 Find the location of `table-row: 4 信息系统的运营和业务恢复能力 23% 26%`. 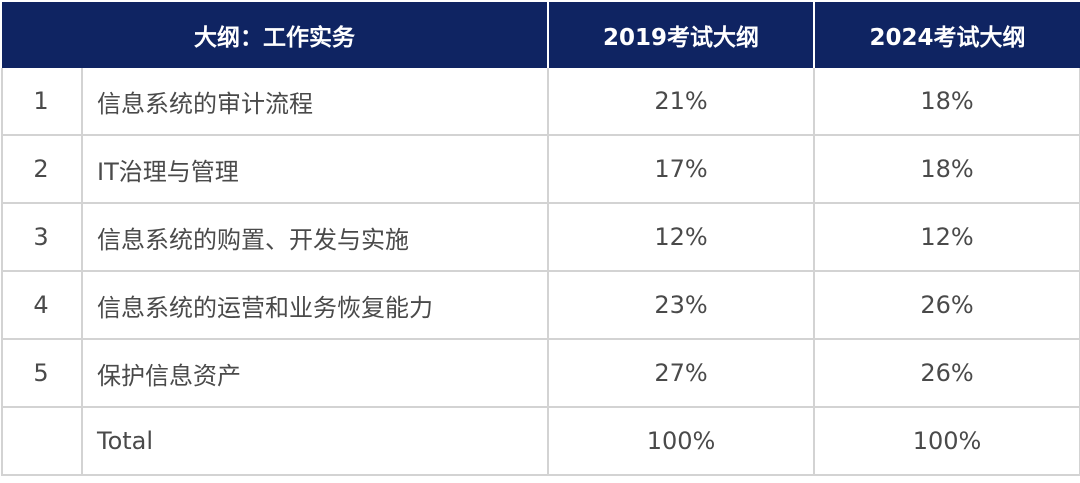

table-row: 4 信息系统的运营和业务恢复能力 23% 26% is located at coordinates (540, 305).